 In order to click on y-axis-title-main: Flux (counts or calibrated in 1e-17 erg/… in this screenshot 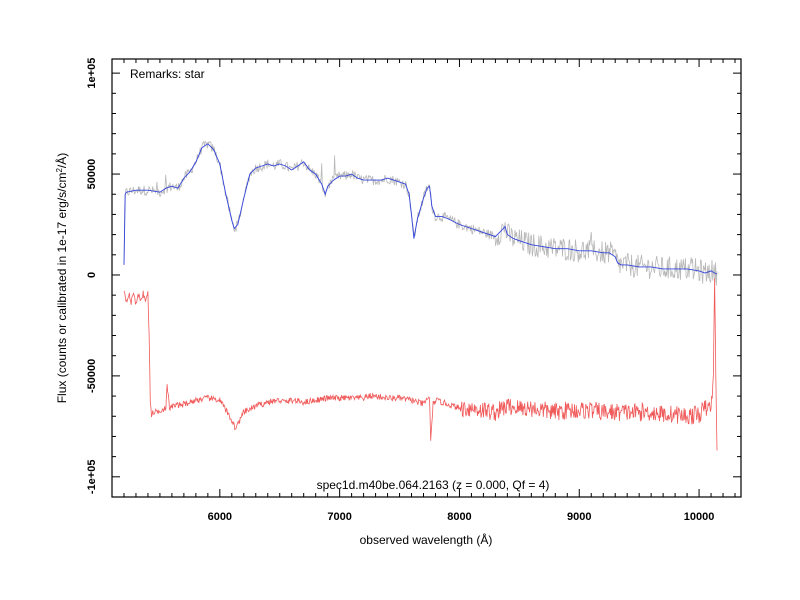, I will do `click(62, 288)`.